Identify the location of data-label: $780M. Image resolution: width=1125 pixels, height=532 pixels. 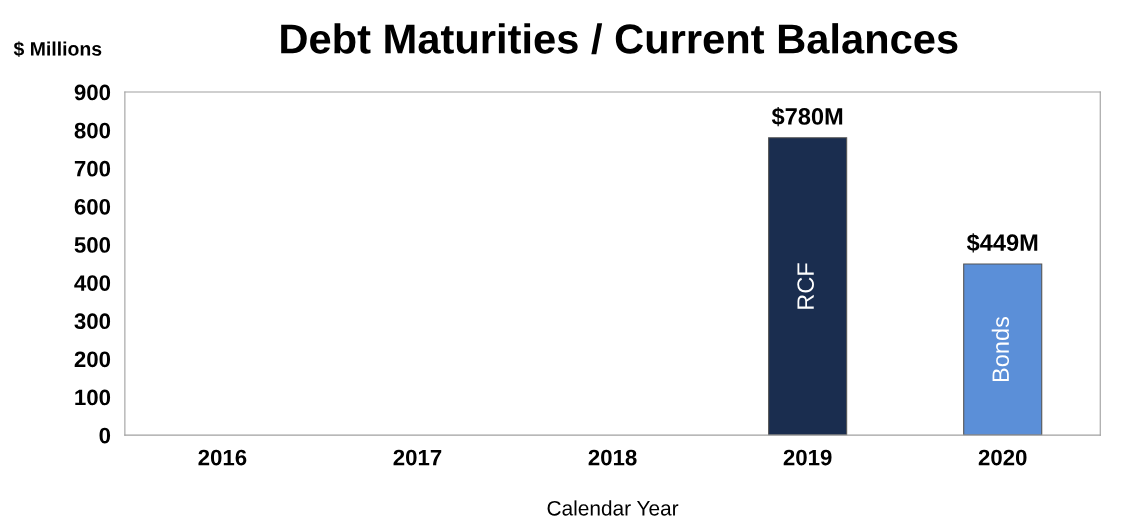
(807, 117).